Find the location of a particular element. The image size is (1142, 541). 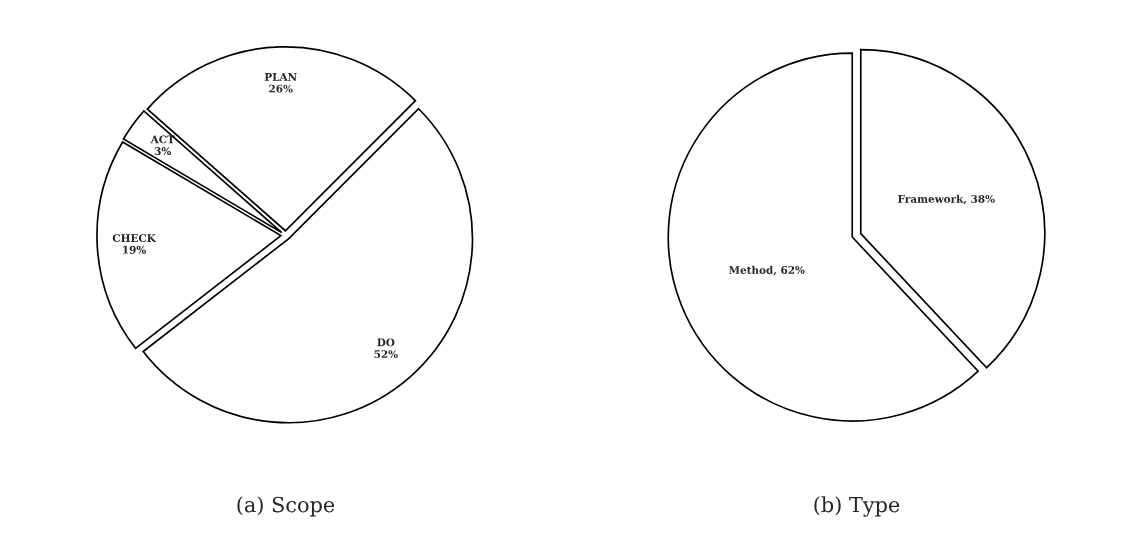

slice-label: Method, 62% is located at coordinates (766, 270).